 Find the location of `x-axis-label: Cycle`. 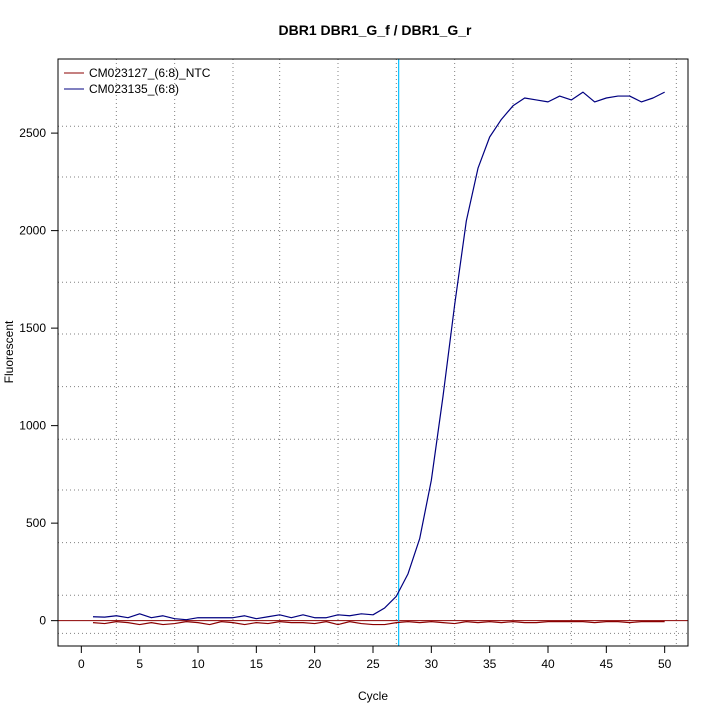

x-axis-label: Cycle is located at coordinates (373, 696).